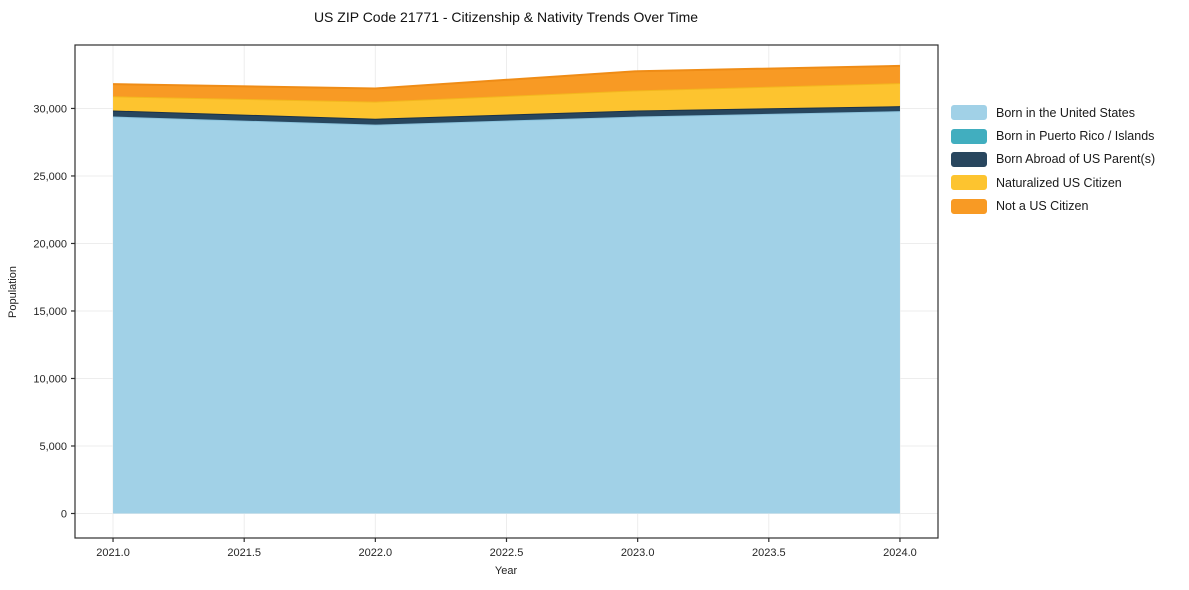  Describe the element at coordinates (1065, 112) in the screenshot. I see `legend-label: Born in the United States` at that location.